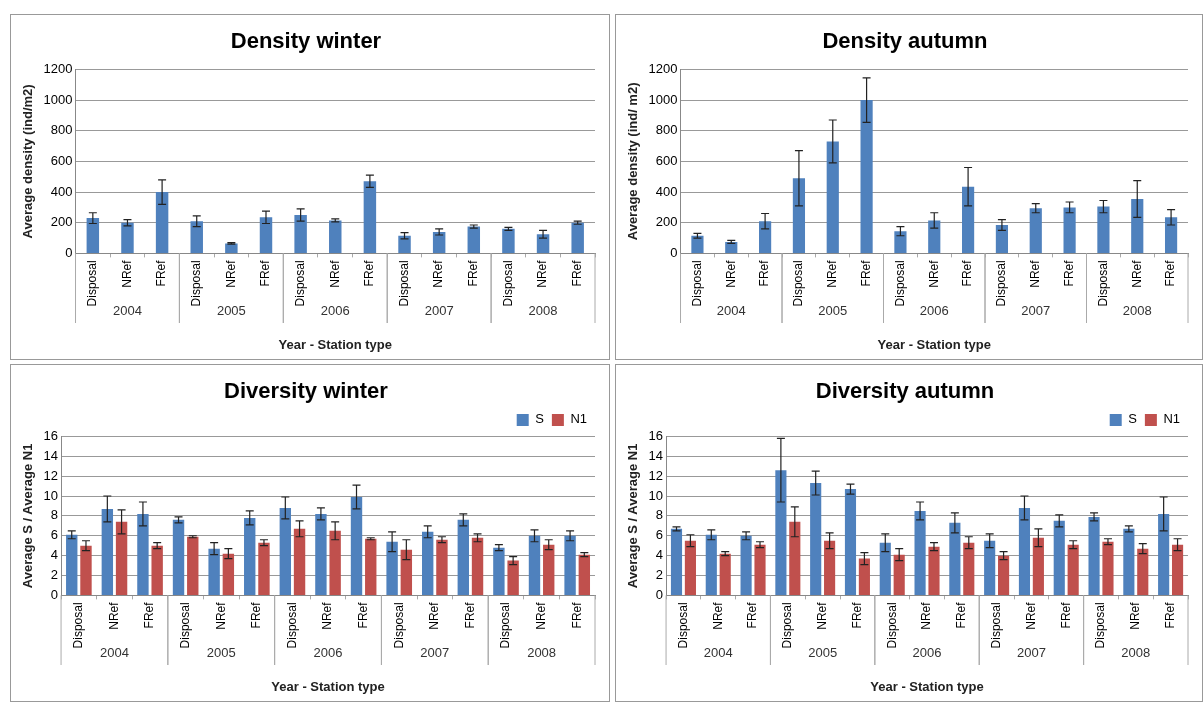  I want to click on y-tick-label: 2, so click(659, 575).